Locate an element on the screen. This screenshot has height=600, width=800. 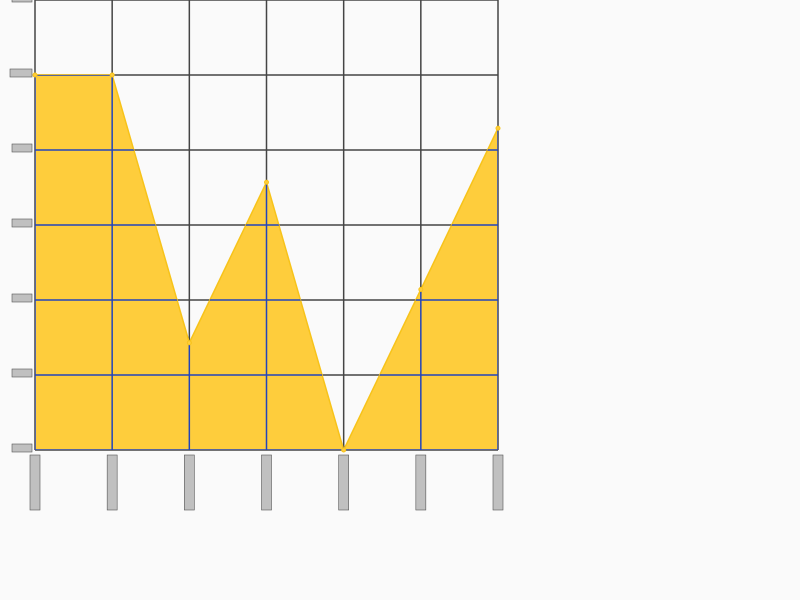
y-axis-tick-labels is located at coordinates (21, 226).